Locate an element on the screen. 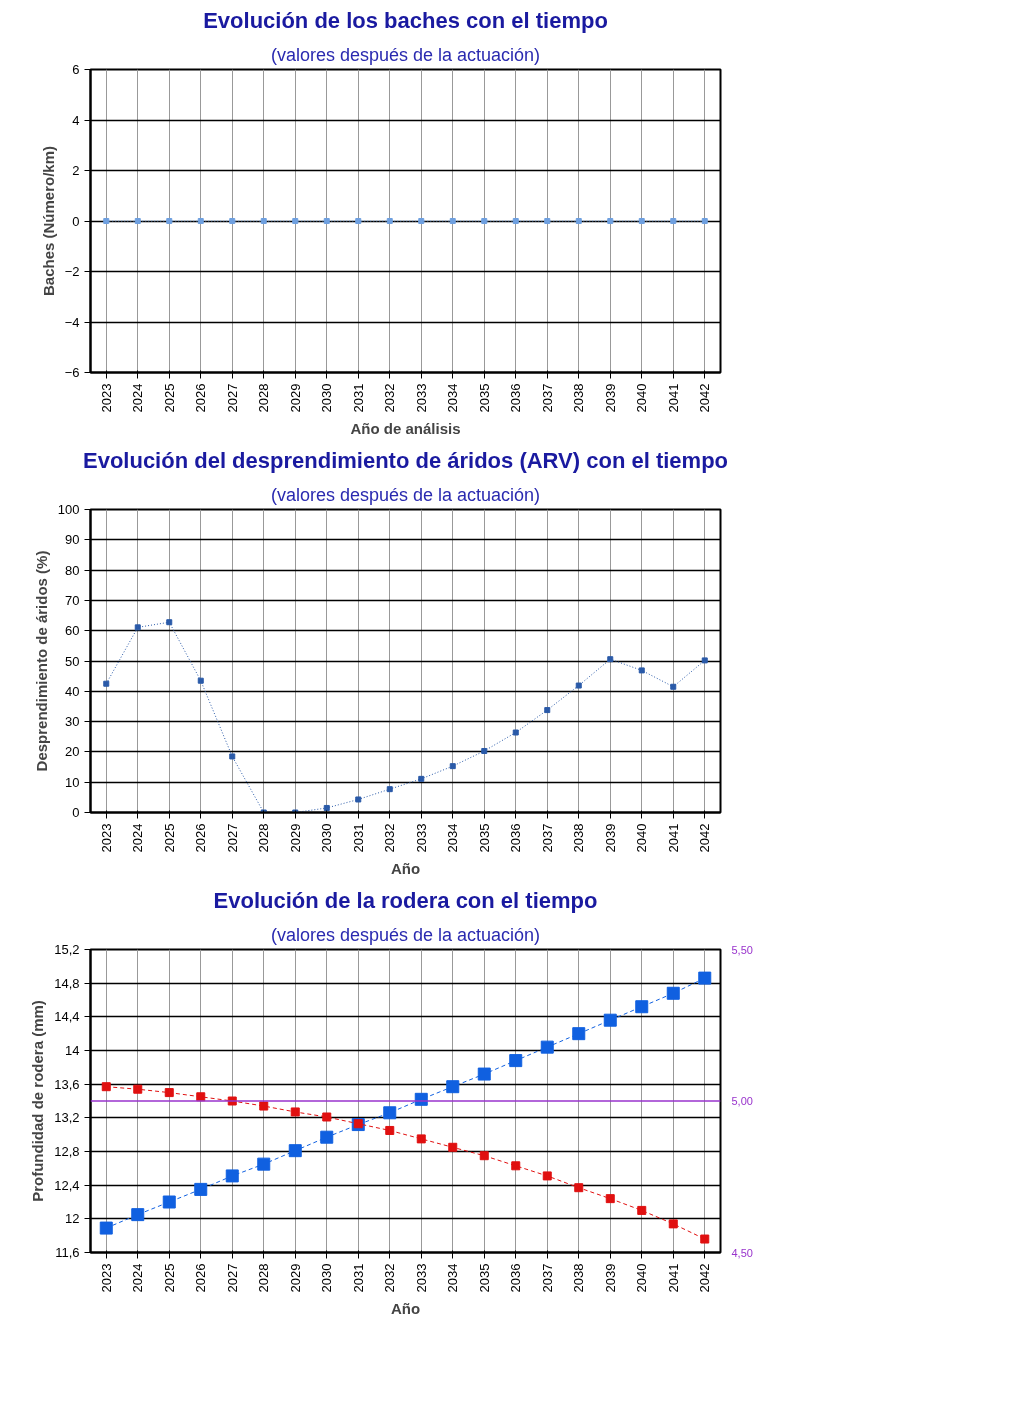  y-axis-title: Profundidad de rodera (mm) is located at coordinates (38, 1101).